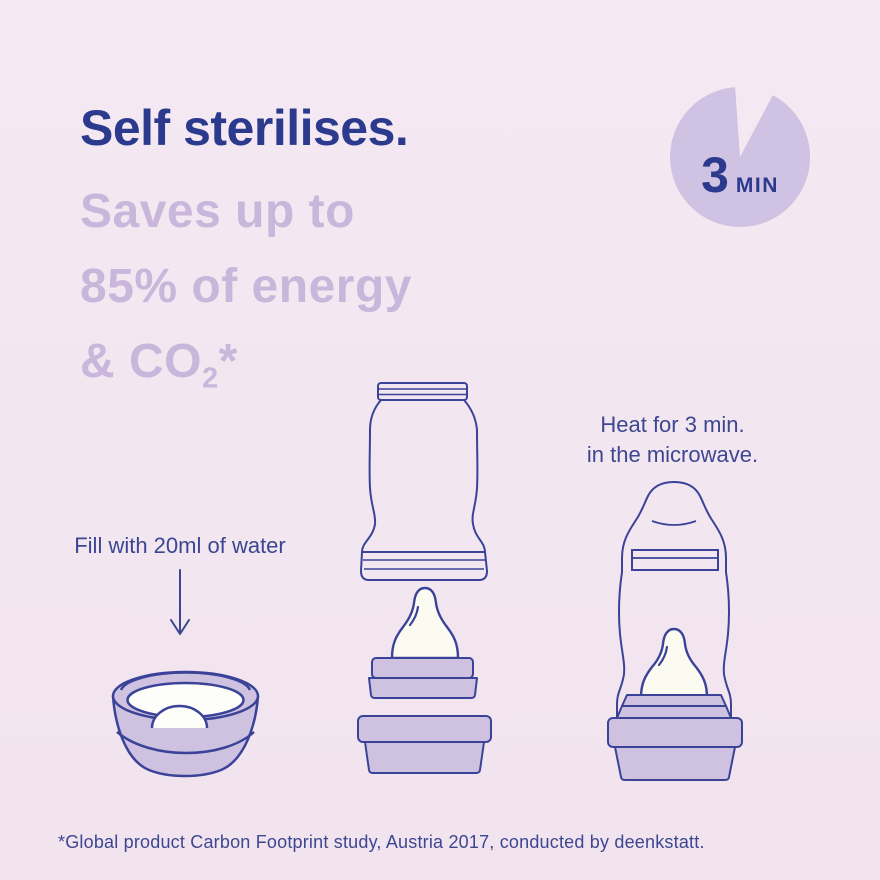  Describe the element at coordinates (185, 724) in the screenshot. I see `steriliser-bowl-illustration` at that location.